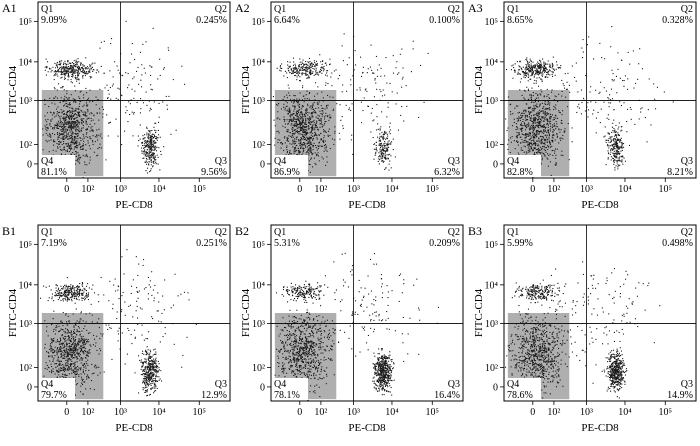 The image size is (700, 446). I want to click on y-tick-label: 0, so click(262, 164).